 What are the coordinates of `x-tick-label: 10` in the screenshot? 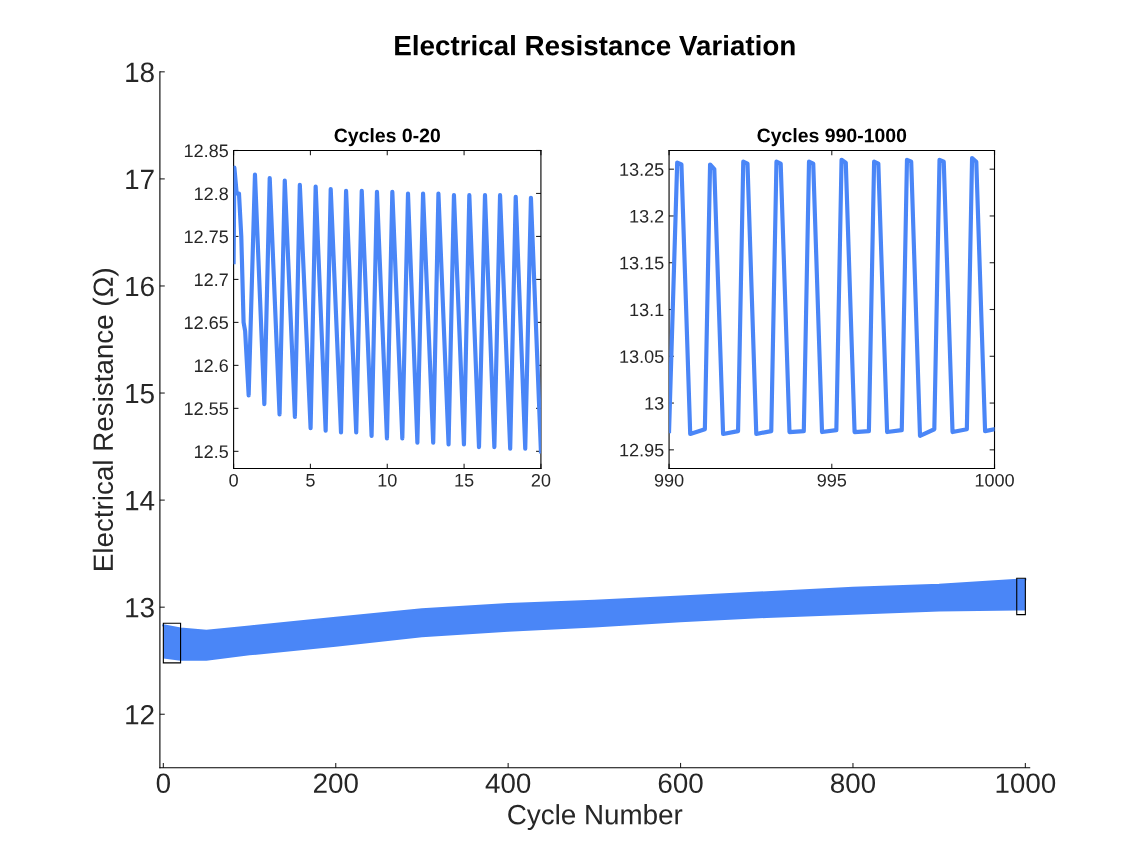 It's located at (387, 480).